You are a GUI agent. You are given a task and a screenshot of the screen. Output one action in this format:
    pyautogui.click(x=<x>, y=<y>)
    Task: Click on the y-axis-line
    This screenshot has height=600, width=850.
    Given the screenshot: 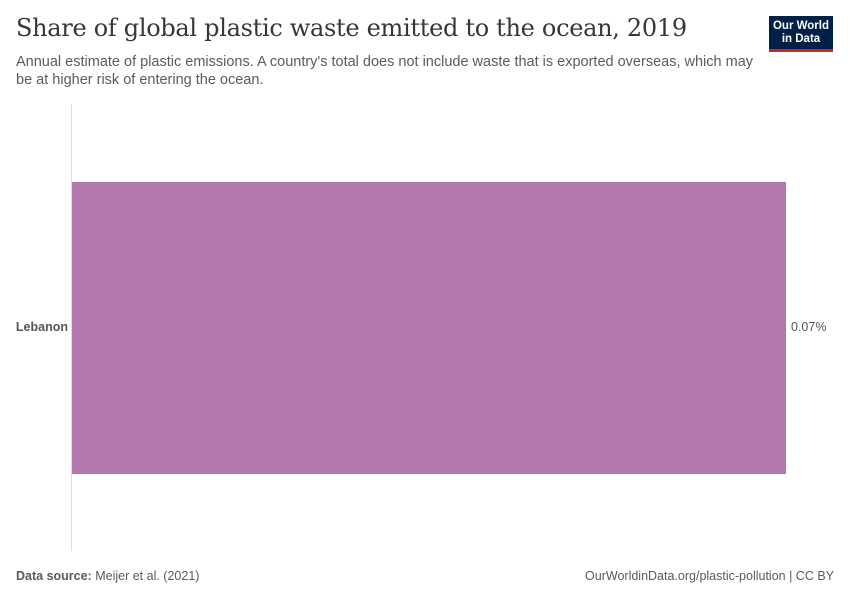 What is the action you would take?
    pyautogui.click(x=71, y=327)
    